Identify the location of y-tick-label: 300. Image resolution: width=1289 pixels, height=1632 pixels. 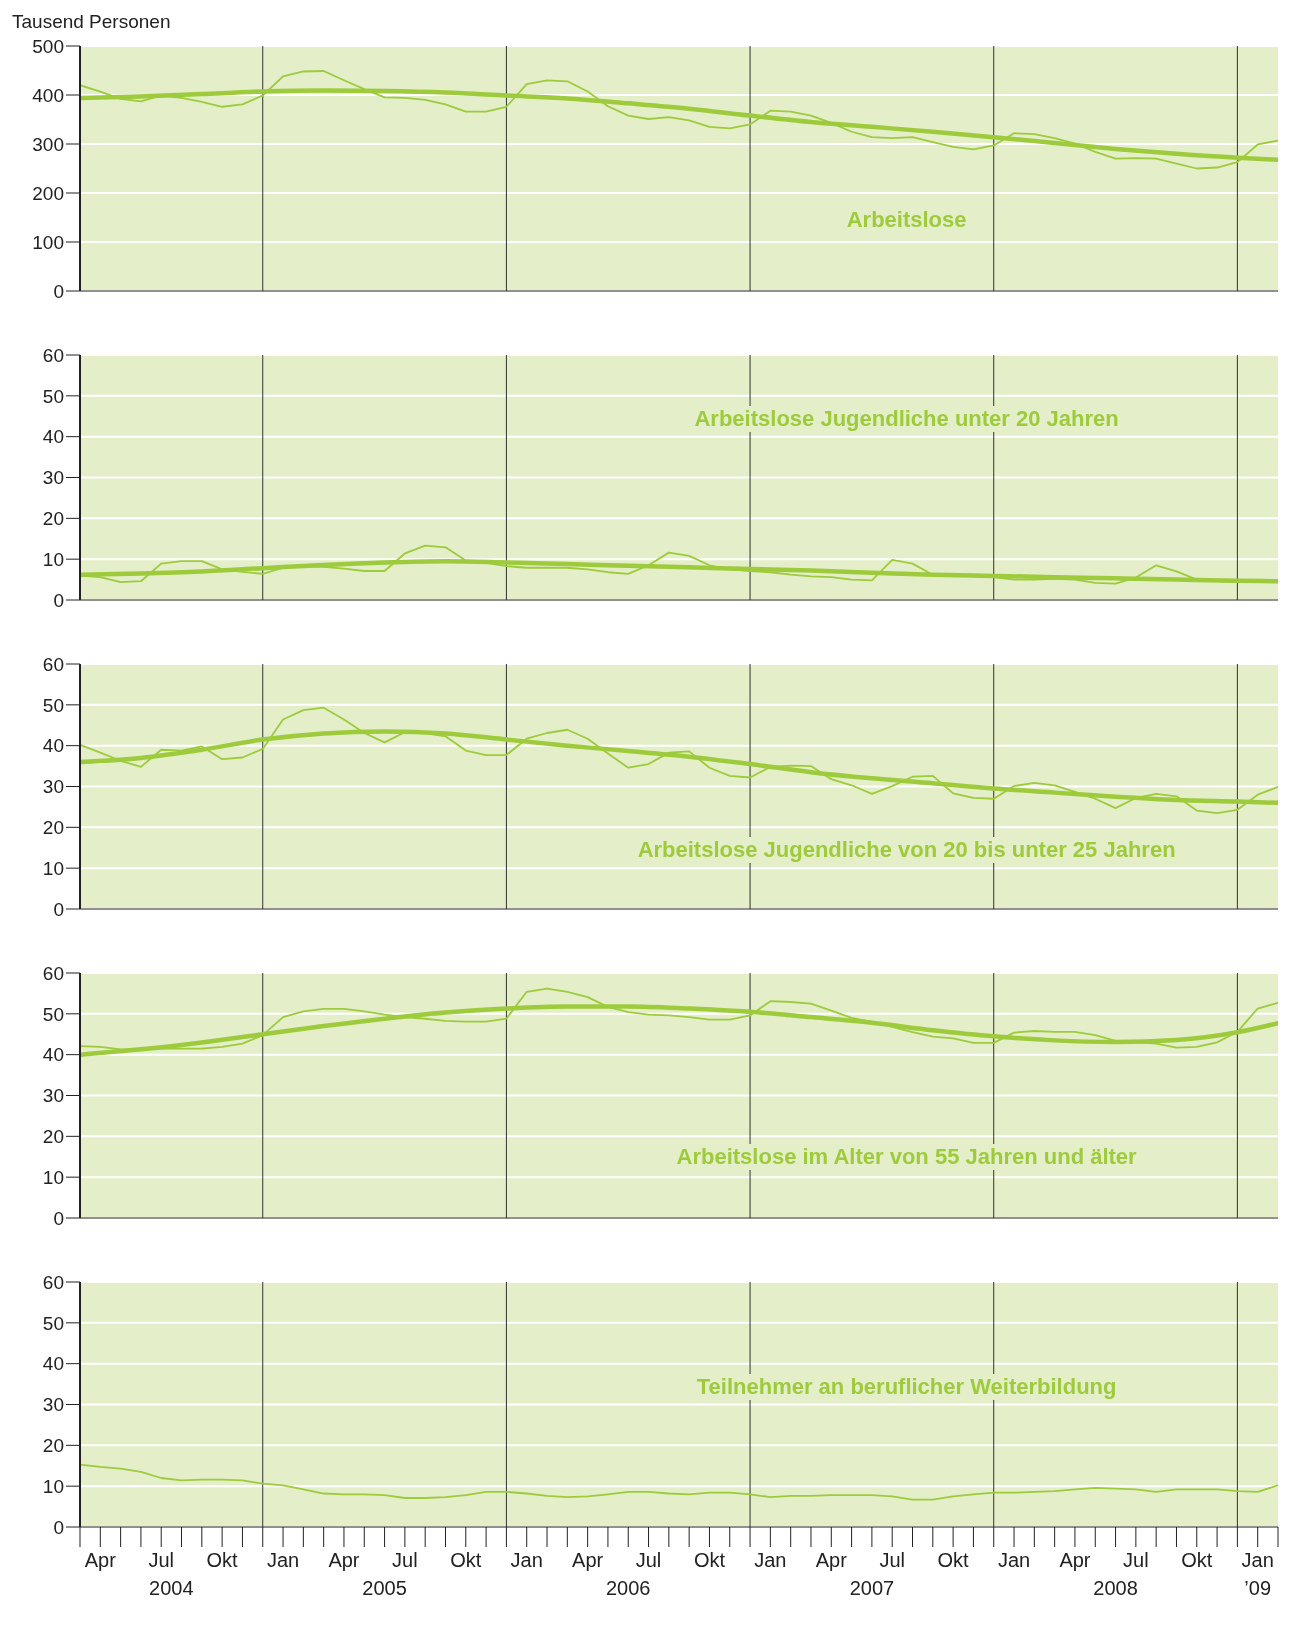
(48, 144).